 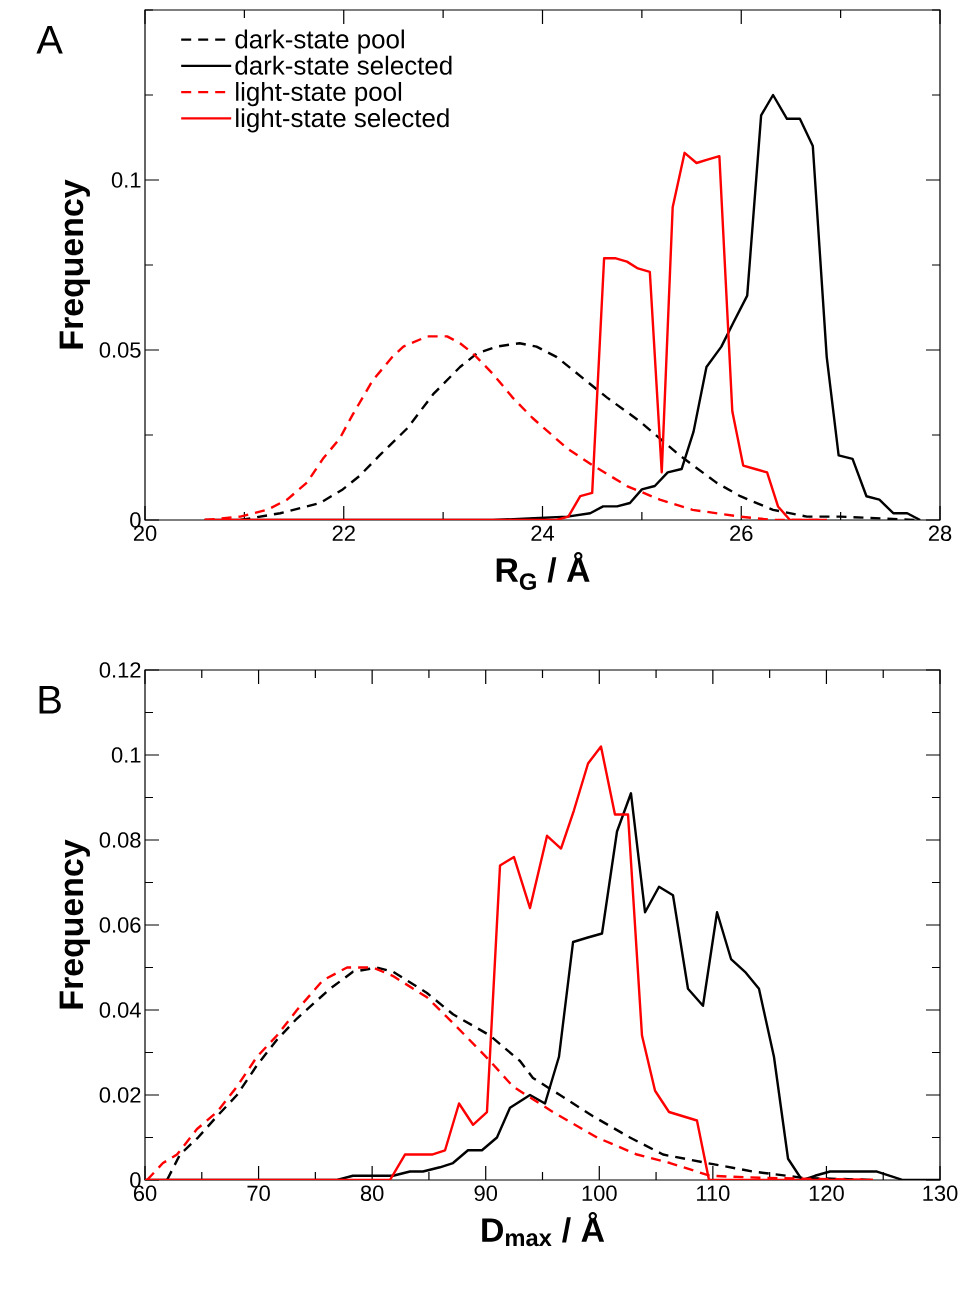 I want to click on y-tick-label: 0.02, so click(x=120, y=1095).